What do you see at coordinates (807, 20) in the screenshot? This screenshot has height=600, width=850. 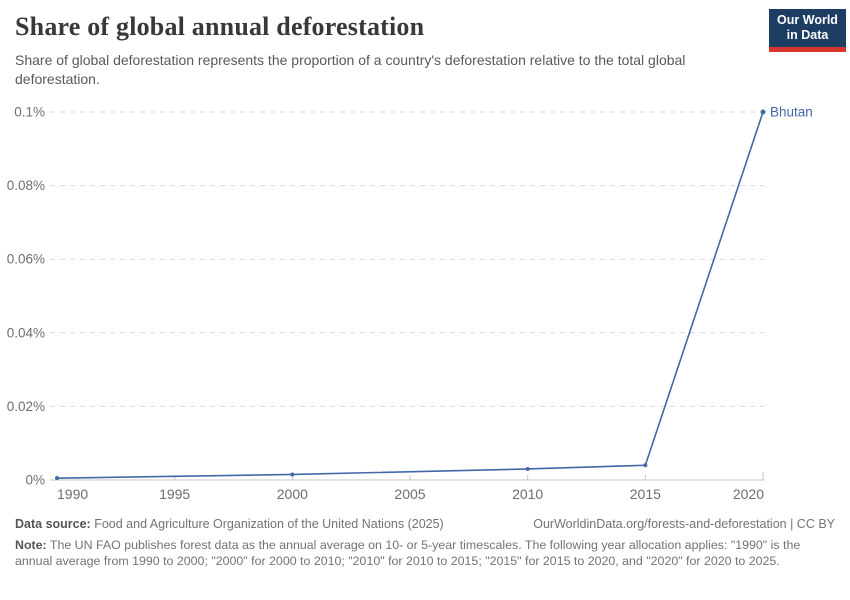 I see `owid-logo-line1: Our World` at bounding box center [807, 20].